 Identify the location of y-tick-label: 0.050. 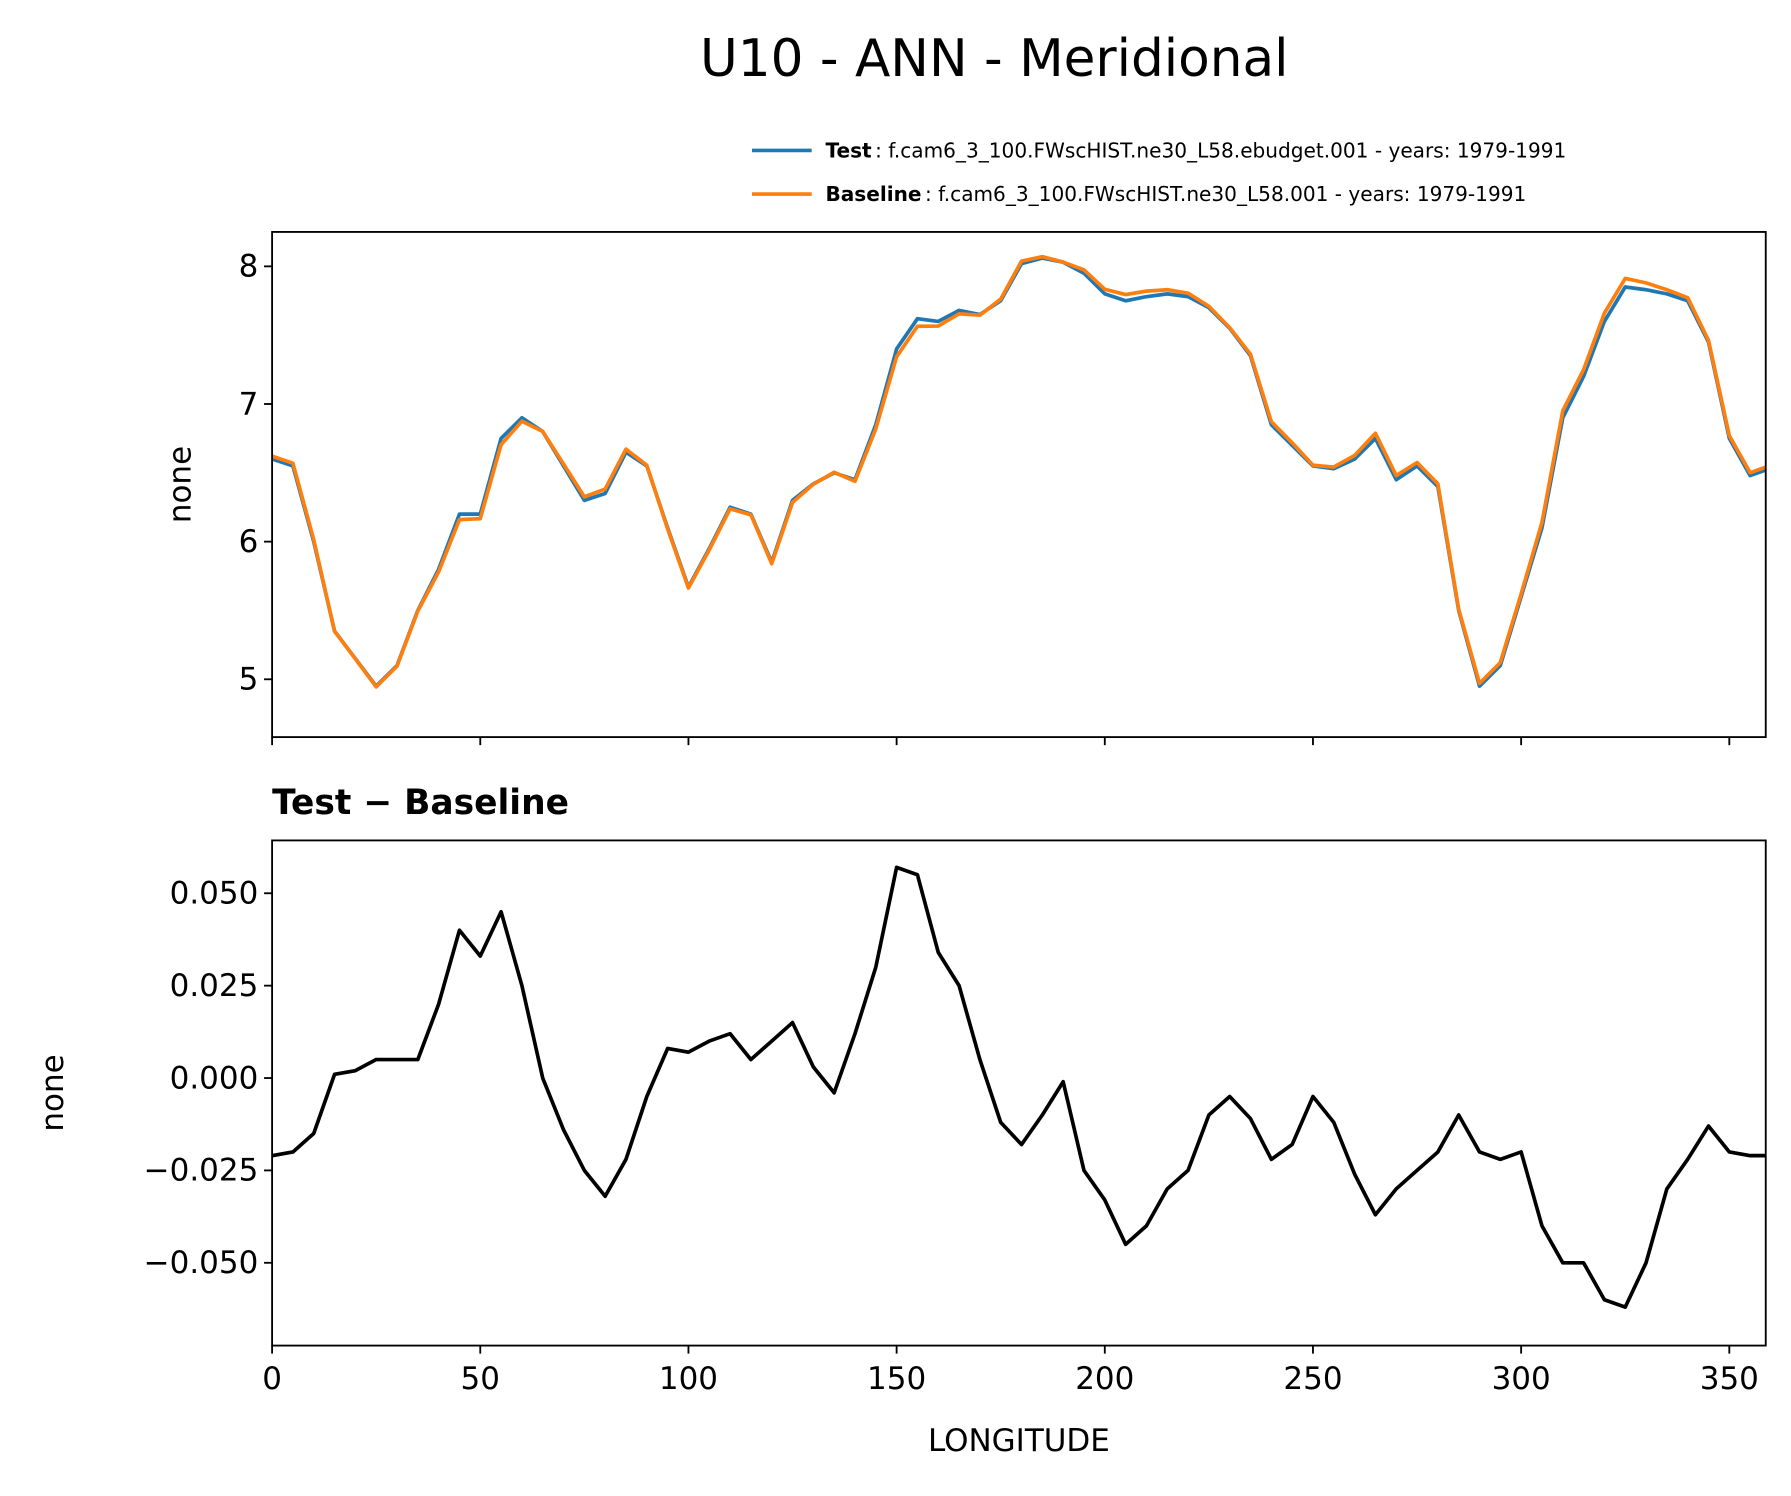
(214, 894).